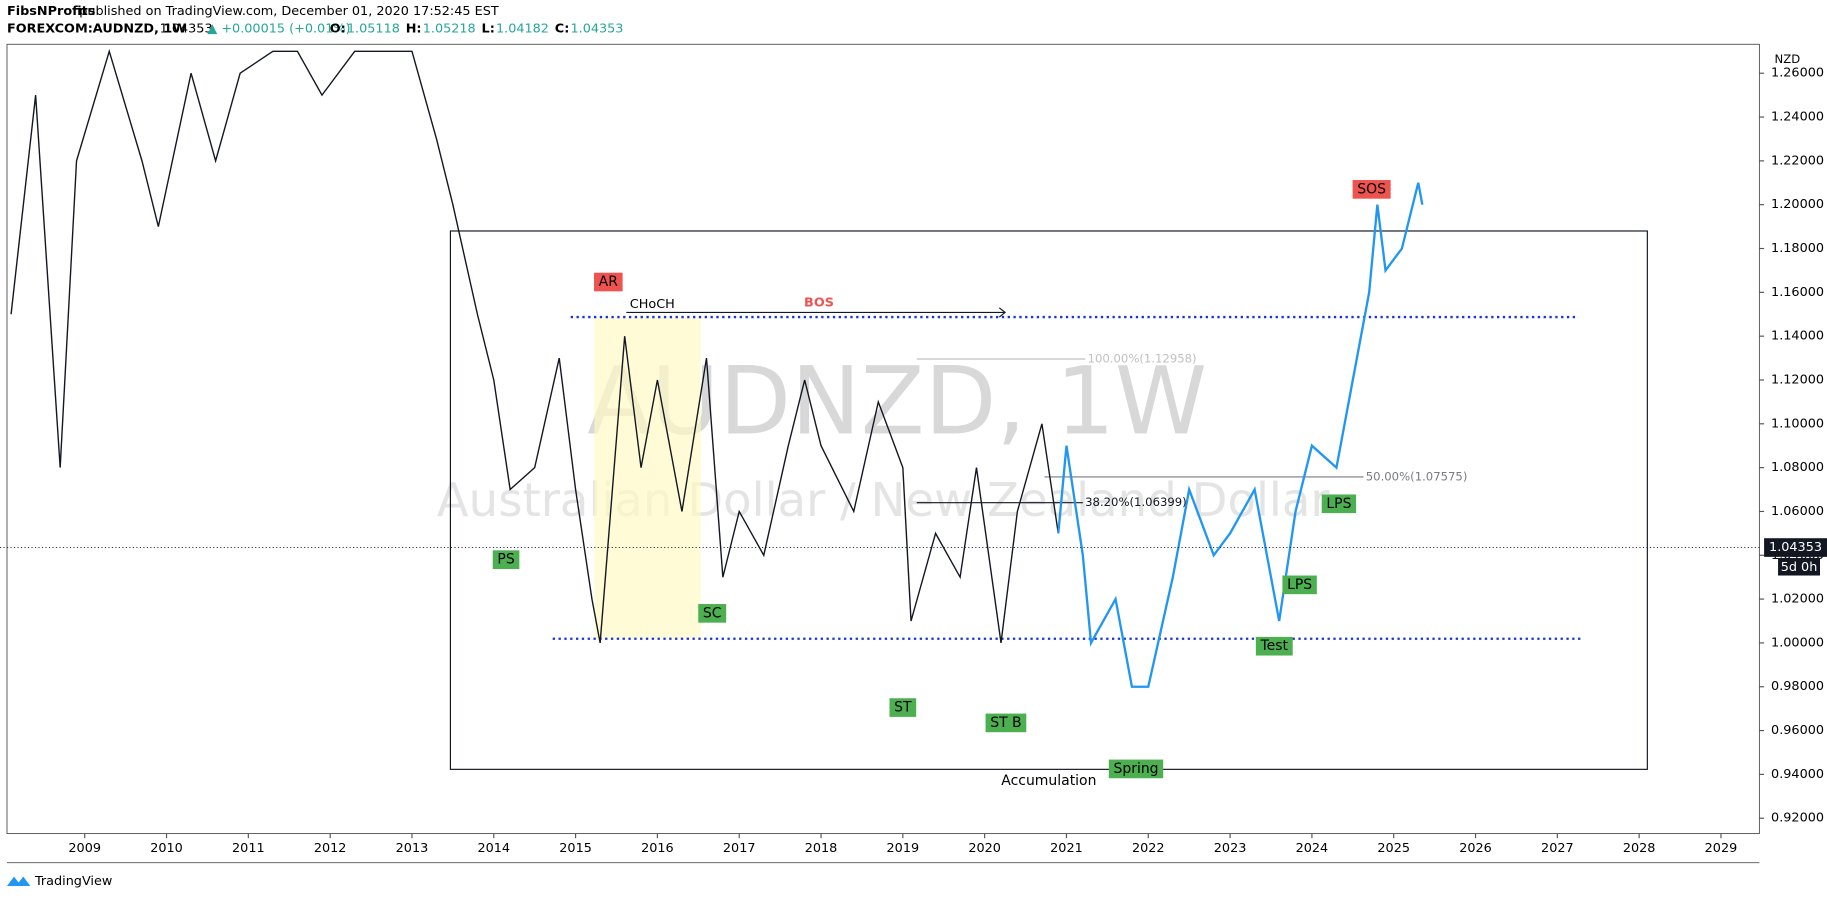 The image size is (1827, 900). Describe the element at coordinates (1797, 160) in the screenshot. I see `y-tick-label: 1.22000` at that location.